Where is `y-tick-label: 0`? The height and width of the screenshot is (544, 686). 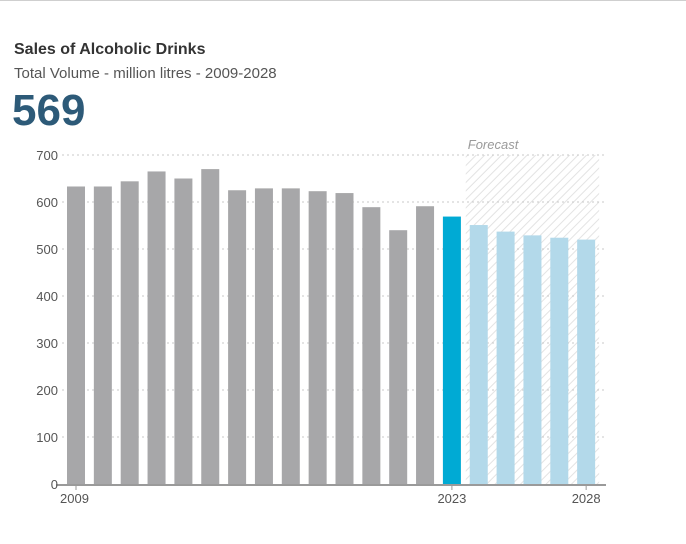 y-tick-label: 0 is located at coordinates (54, 484).